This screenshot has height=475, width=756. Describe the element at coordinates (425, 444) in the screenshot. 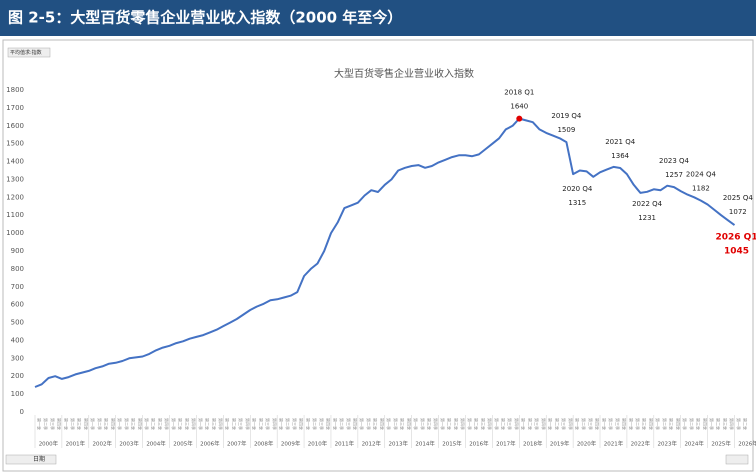

I see `x-tick-label: 2014年` at that location.